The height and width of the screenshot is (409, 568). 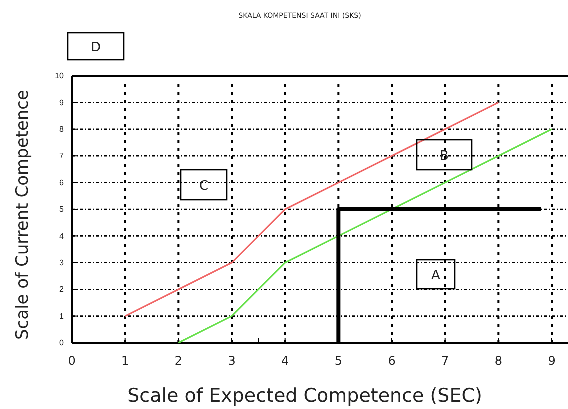 I want to click on y-tick-label: 4, so click(x=62, y=236).